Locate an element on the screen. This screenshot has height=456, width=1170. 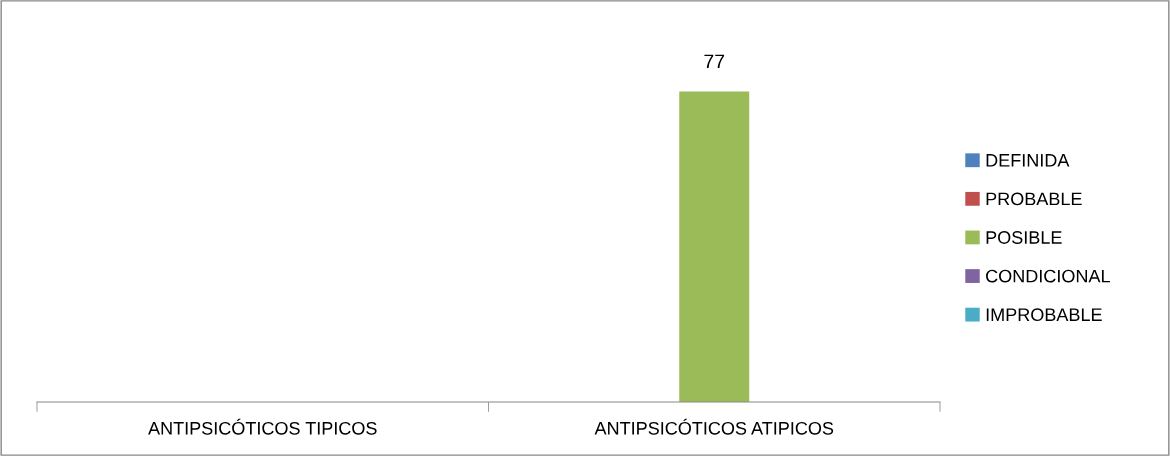
legend-label: POSIBLE is located at coordinates (1024, 237).